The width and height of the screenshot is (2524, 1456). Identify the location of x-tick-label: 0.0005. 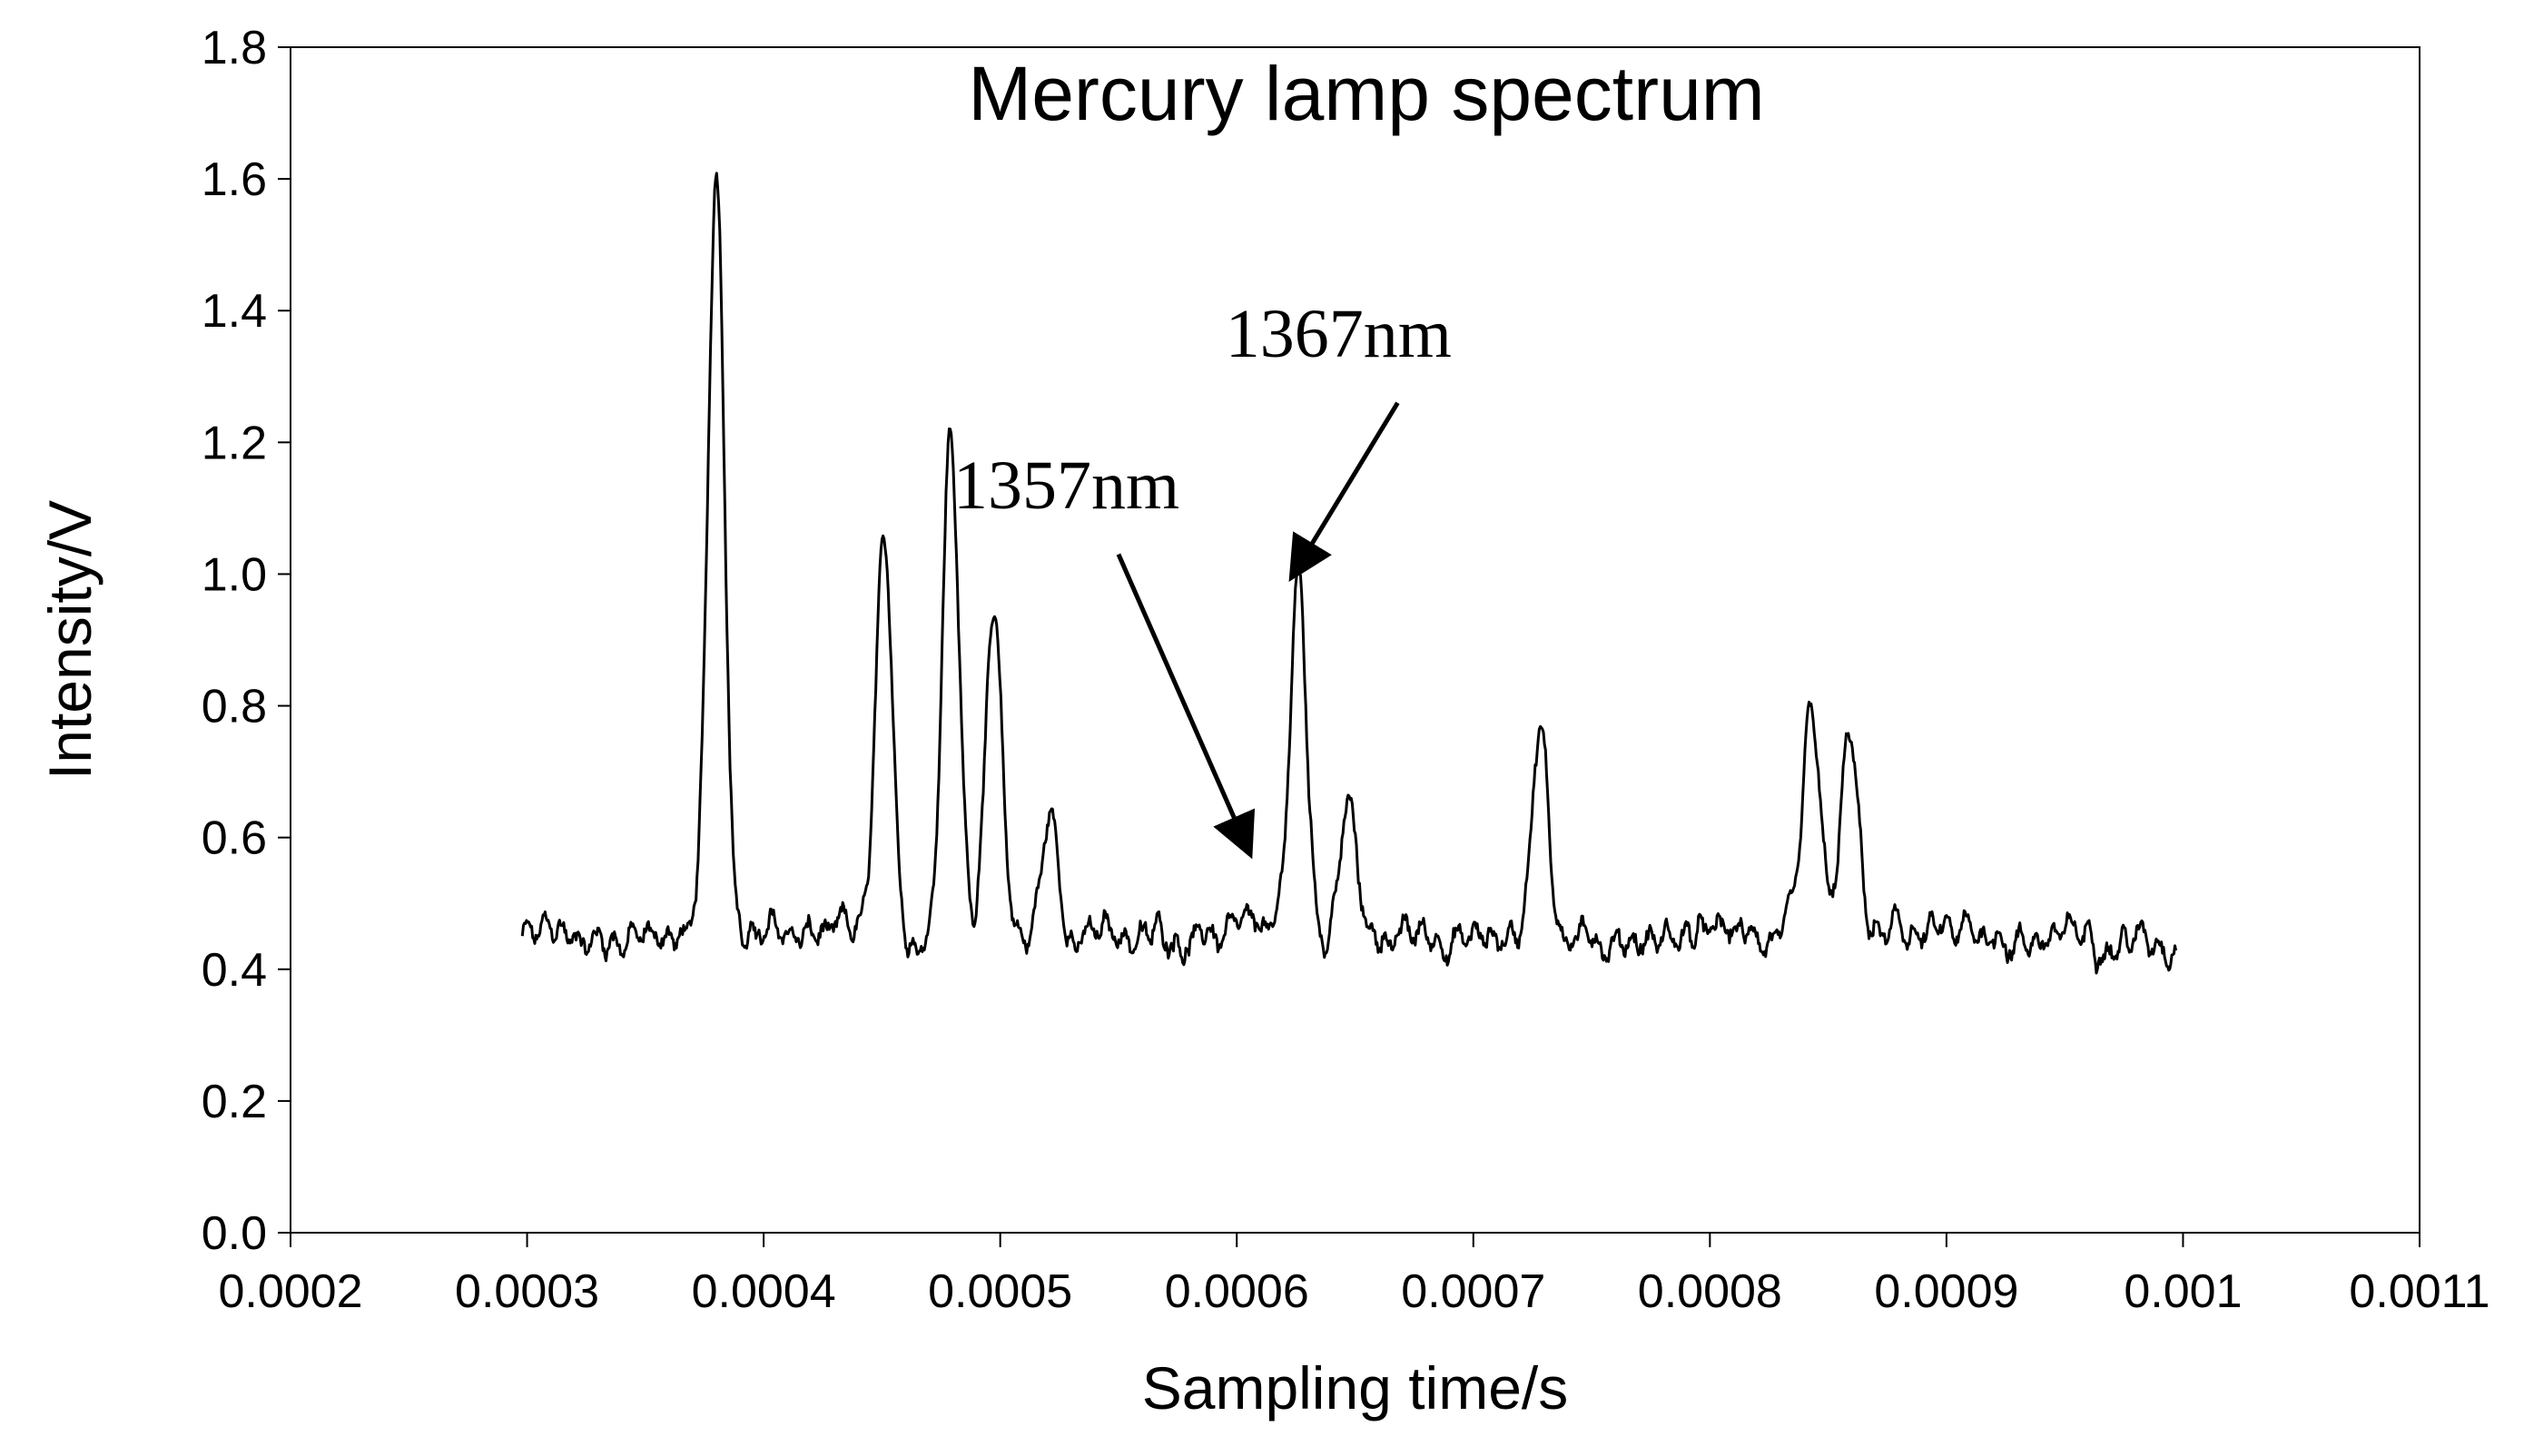
(1000, 1291).